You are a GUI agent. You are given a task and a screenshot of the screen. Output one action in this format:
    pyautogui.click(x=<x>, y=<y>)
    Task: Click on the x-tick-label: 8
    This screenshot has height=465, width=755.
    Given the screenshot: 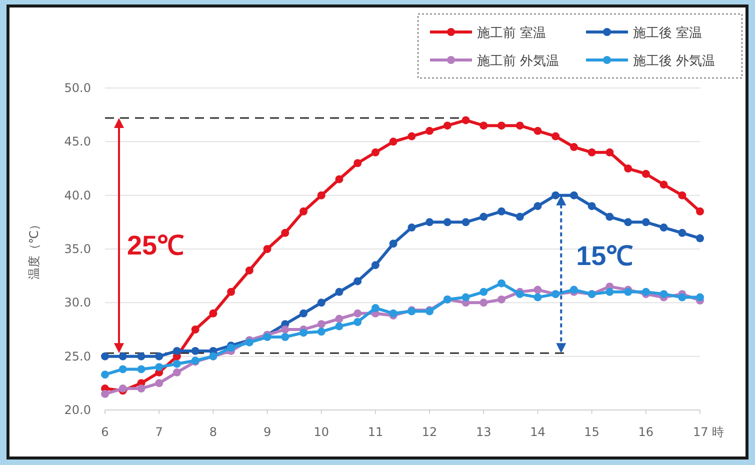 What is the action you would take?
    pyautogui.click(x=213, y=432)
    